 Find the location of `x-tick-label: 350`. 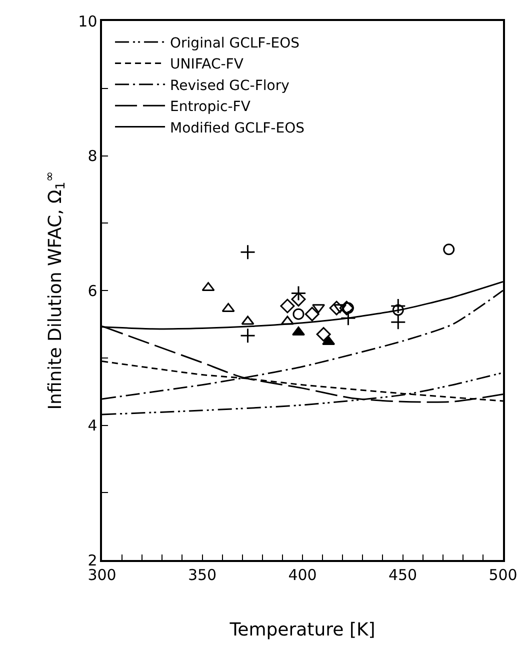

x-tick-label: 350 is located at coordinates (202, 575).